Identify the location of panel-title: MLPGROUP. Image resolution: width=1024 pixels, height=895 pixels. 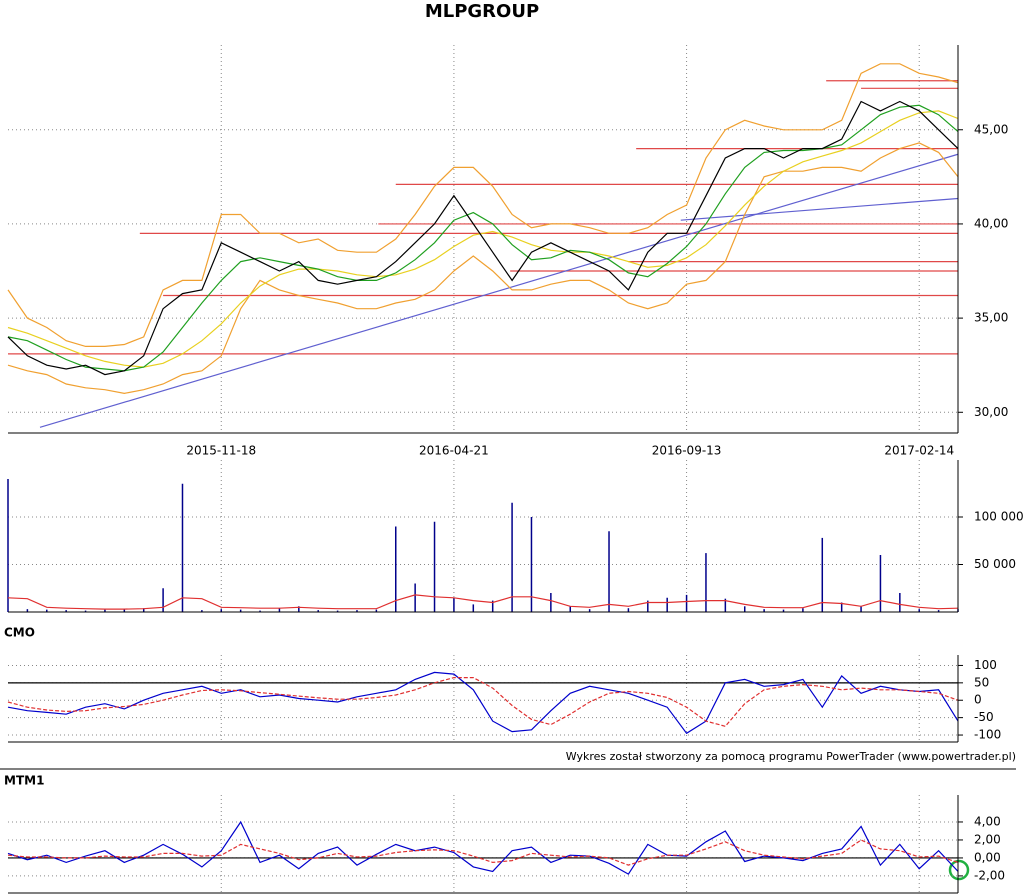
(482, 11).